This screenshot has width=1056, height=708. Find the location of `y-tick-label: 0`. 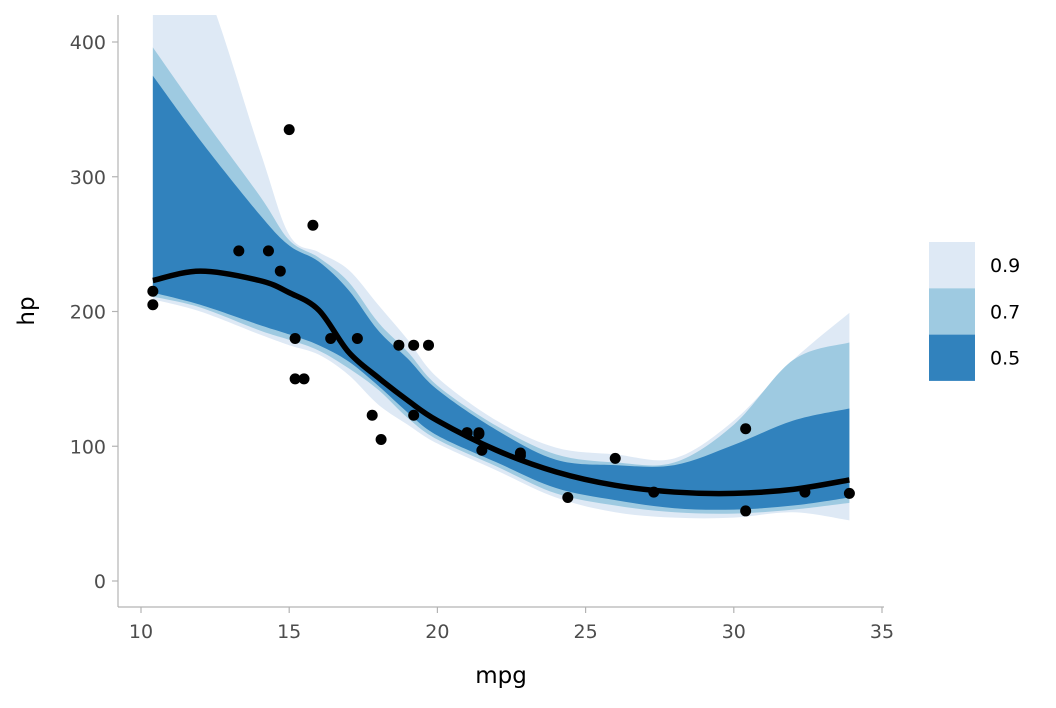

y-tick-label: 0 is located at coordinates (100, 582).